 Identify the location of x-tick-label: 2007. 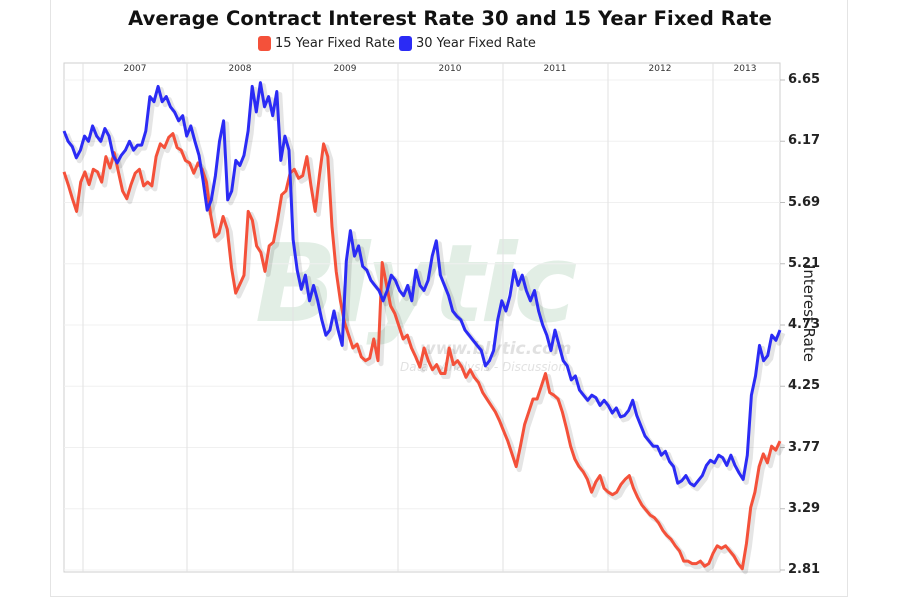
(135, 69).